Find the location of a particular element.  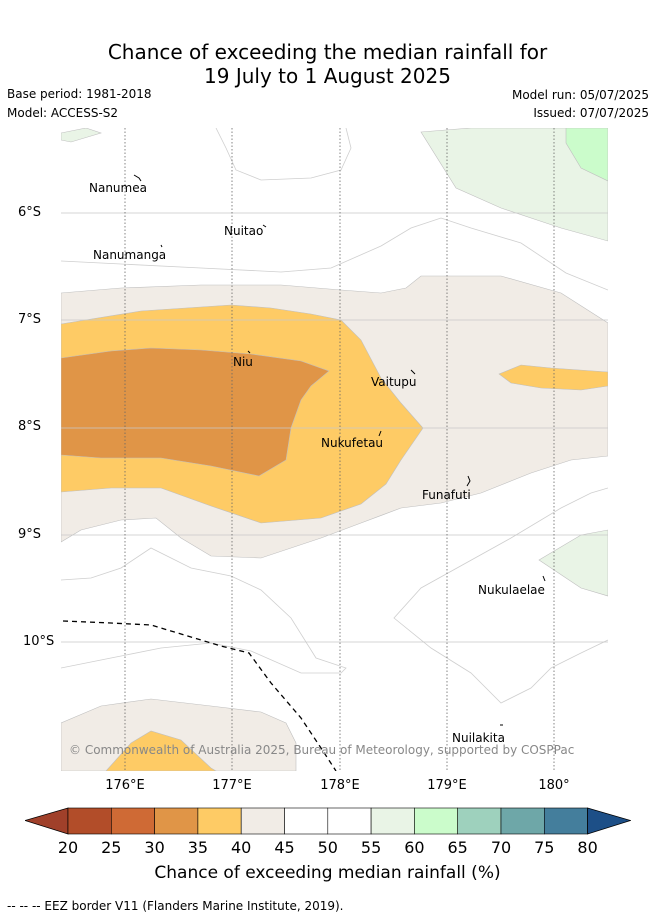

place-nanumanga: Nanumanga is located at coordinates (129, 255).